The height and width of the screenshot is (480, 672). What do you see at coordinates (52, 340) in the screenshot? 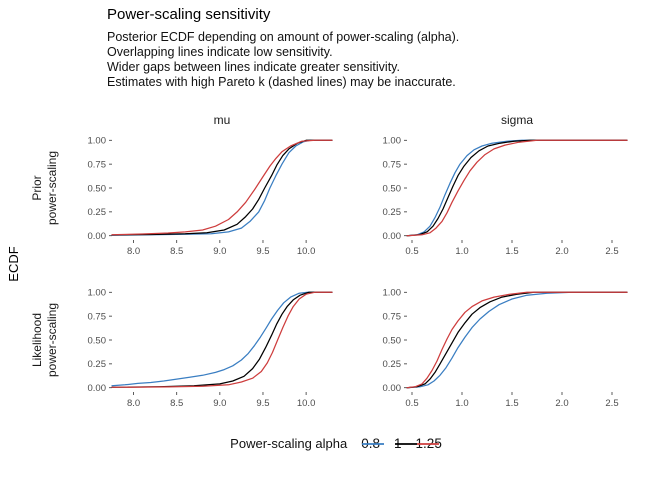
I see `facet-strip-likelihood-line2: power-scaling` at bounding box center [52, 340].